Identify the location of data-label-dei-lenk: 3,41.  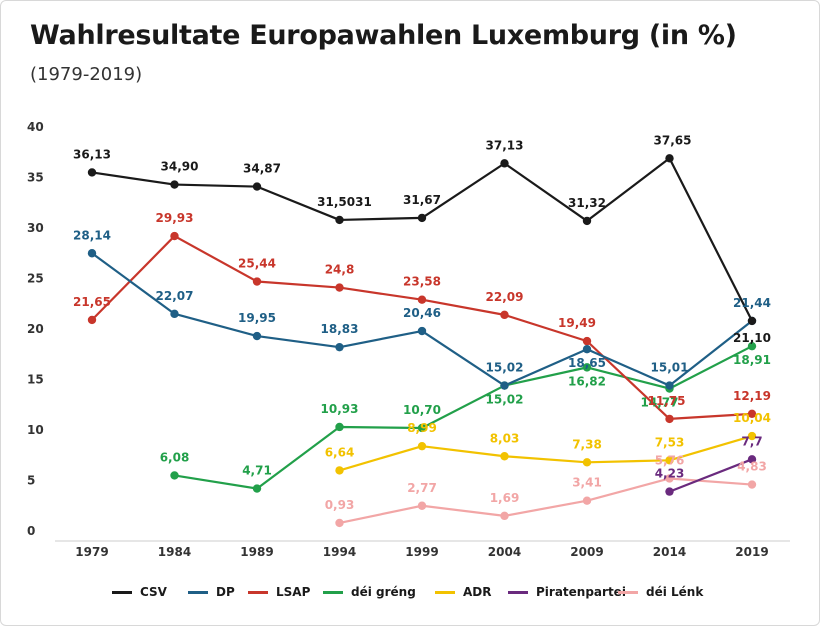
(587, 483).